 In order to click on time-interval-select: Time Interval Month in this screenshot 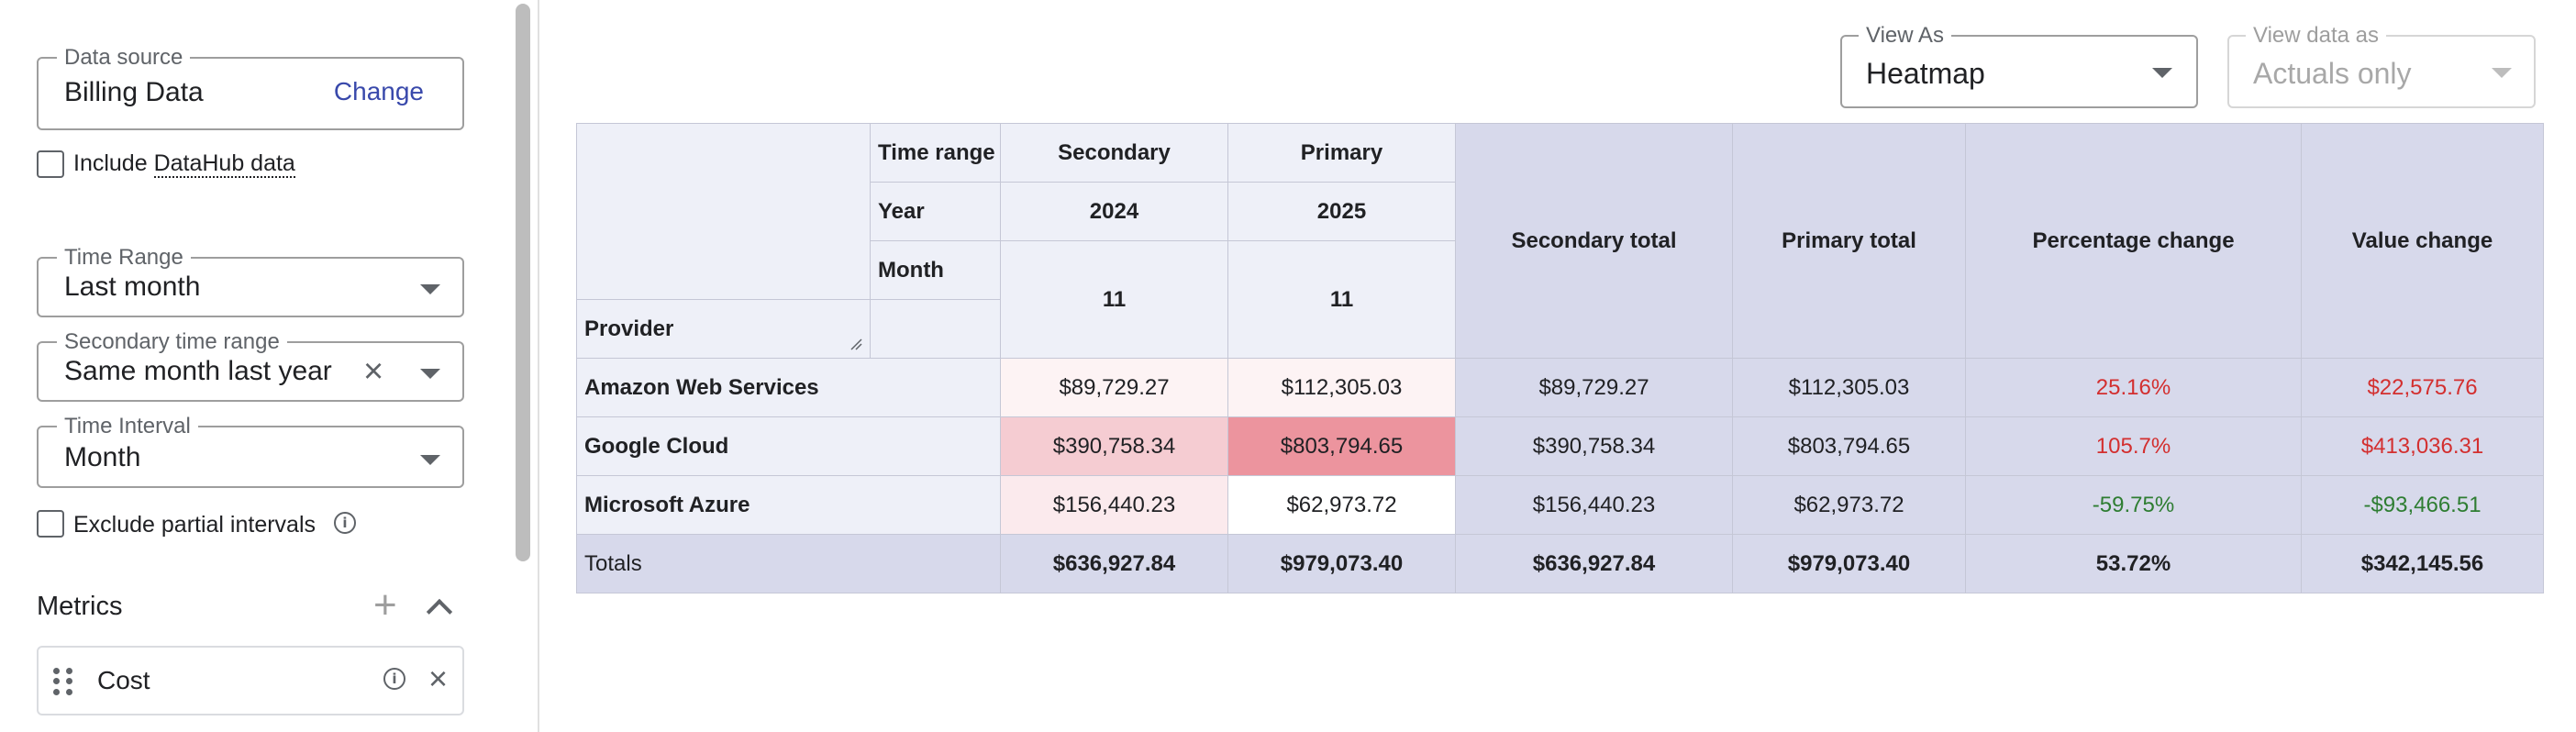, I will do `click(250, 450)`.